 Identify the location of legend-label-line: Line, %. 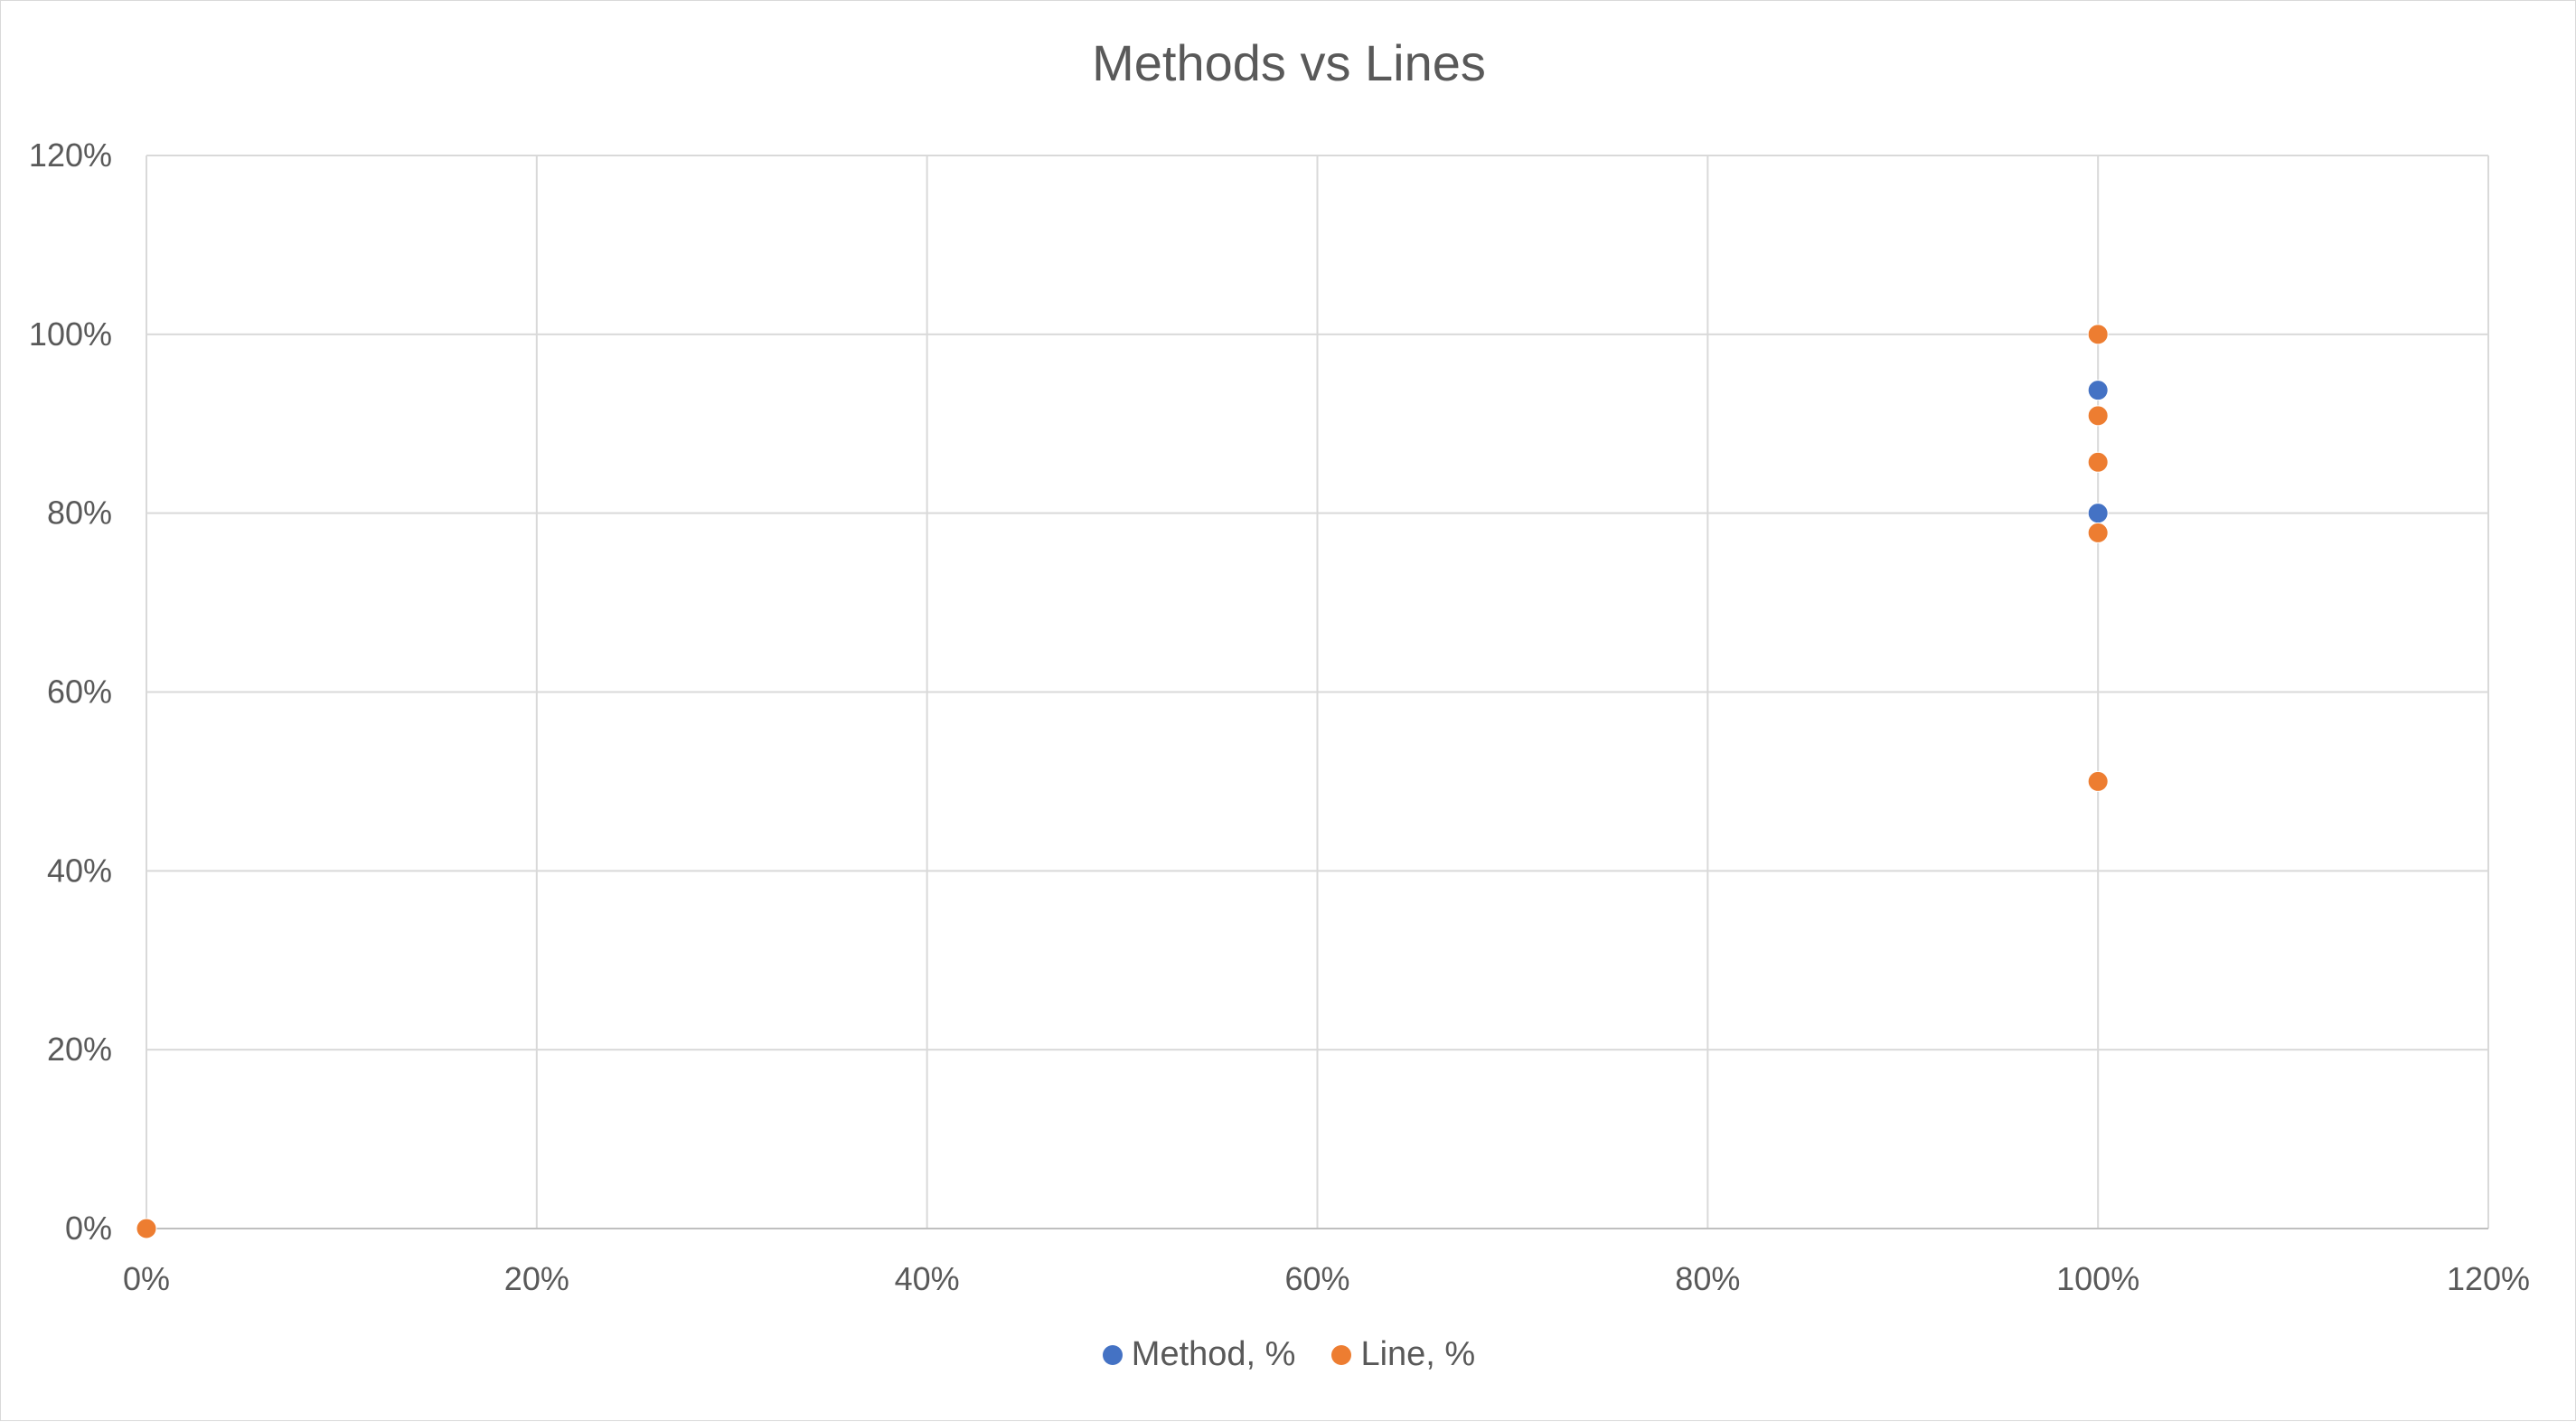
(1418, 1354).